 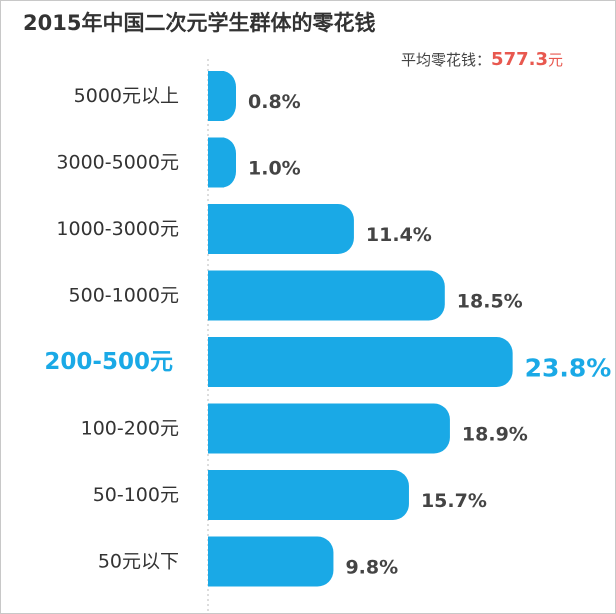 I want to click on average-annotation: 平均零花钱：577.3元, so click(x=482, y=59).